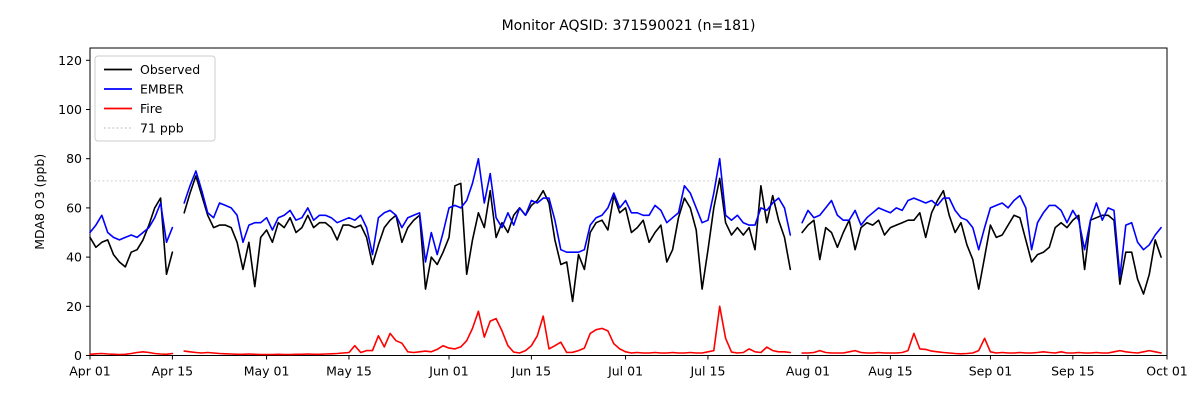 The image size is (1200, 400). Describe the element at coordinates (162, 89) in the screenshot. I see `legend-label-ember: EMBER` at that location.